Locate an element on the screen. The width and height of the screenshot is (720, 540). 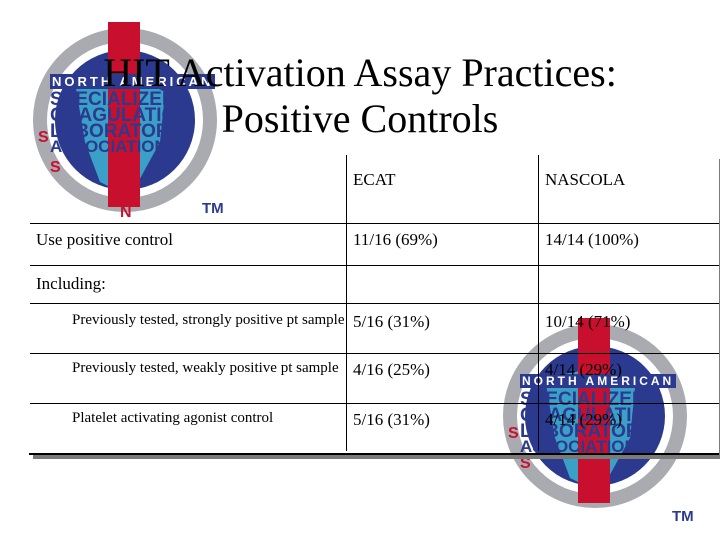
logo-line2: SPECIALIZED is located at coordinates (113, 99).